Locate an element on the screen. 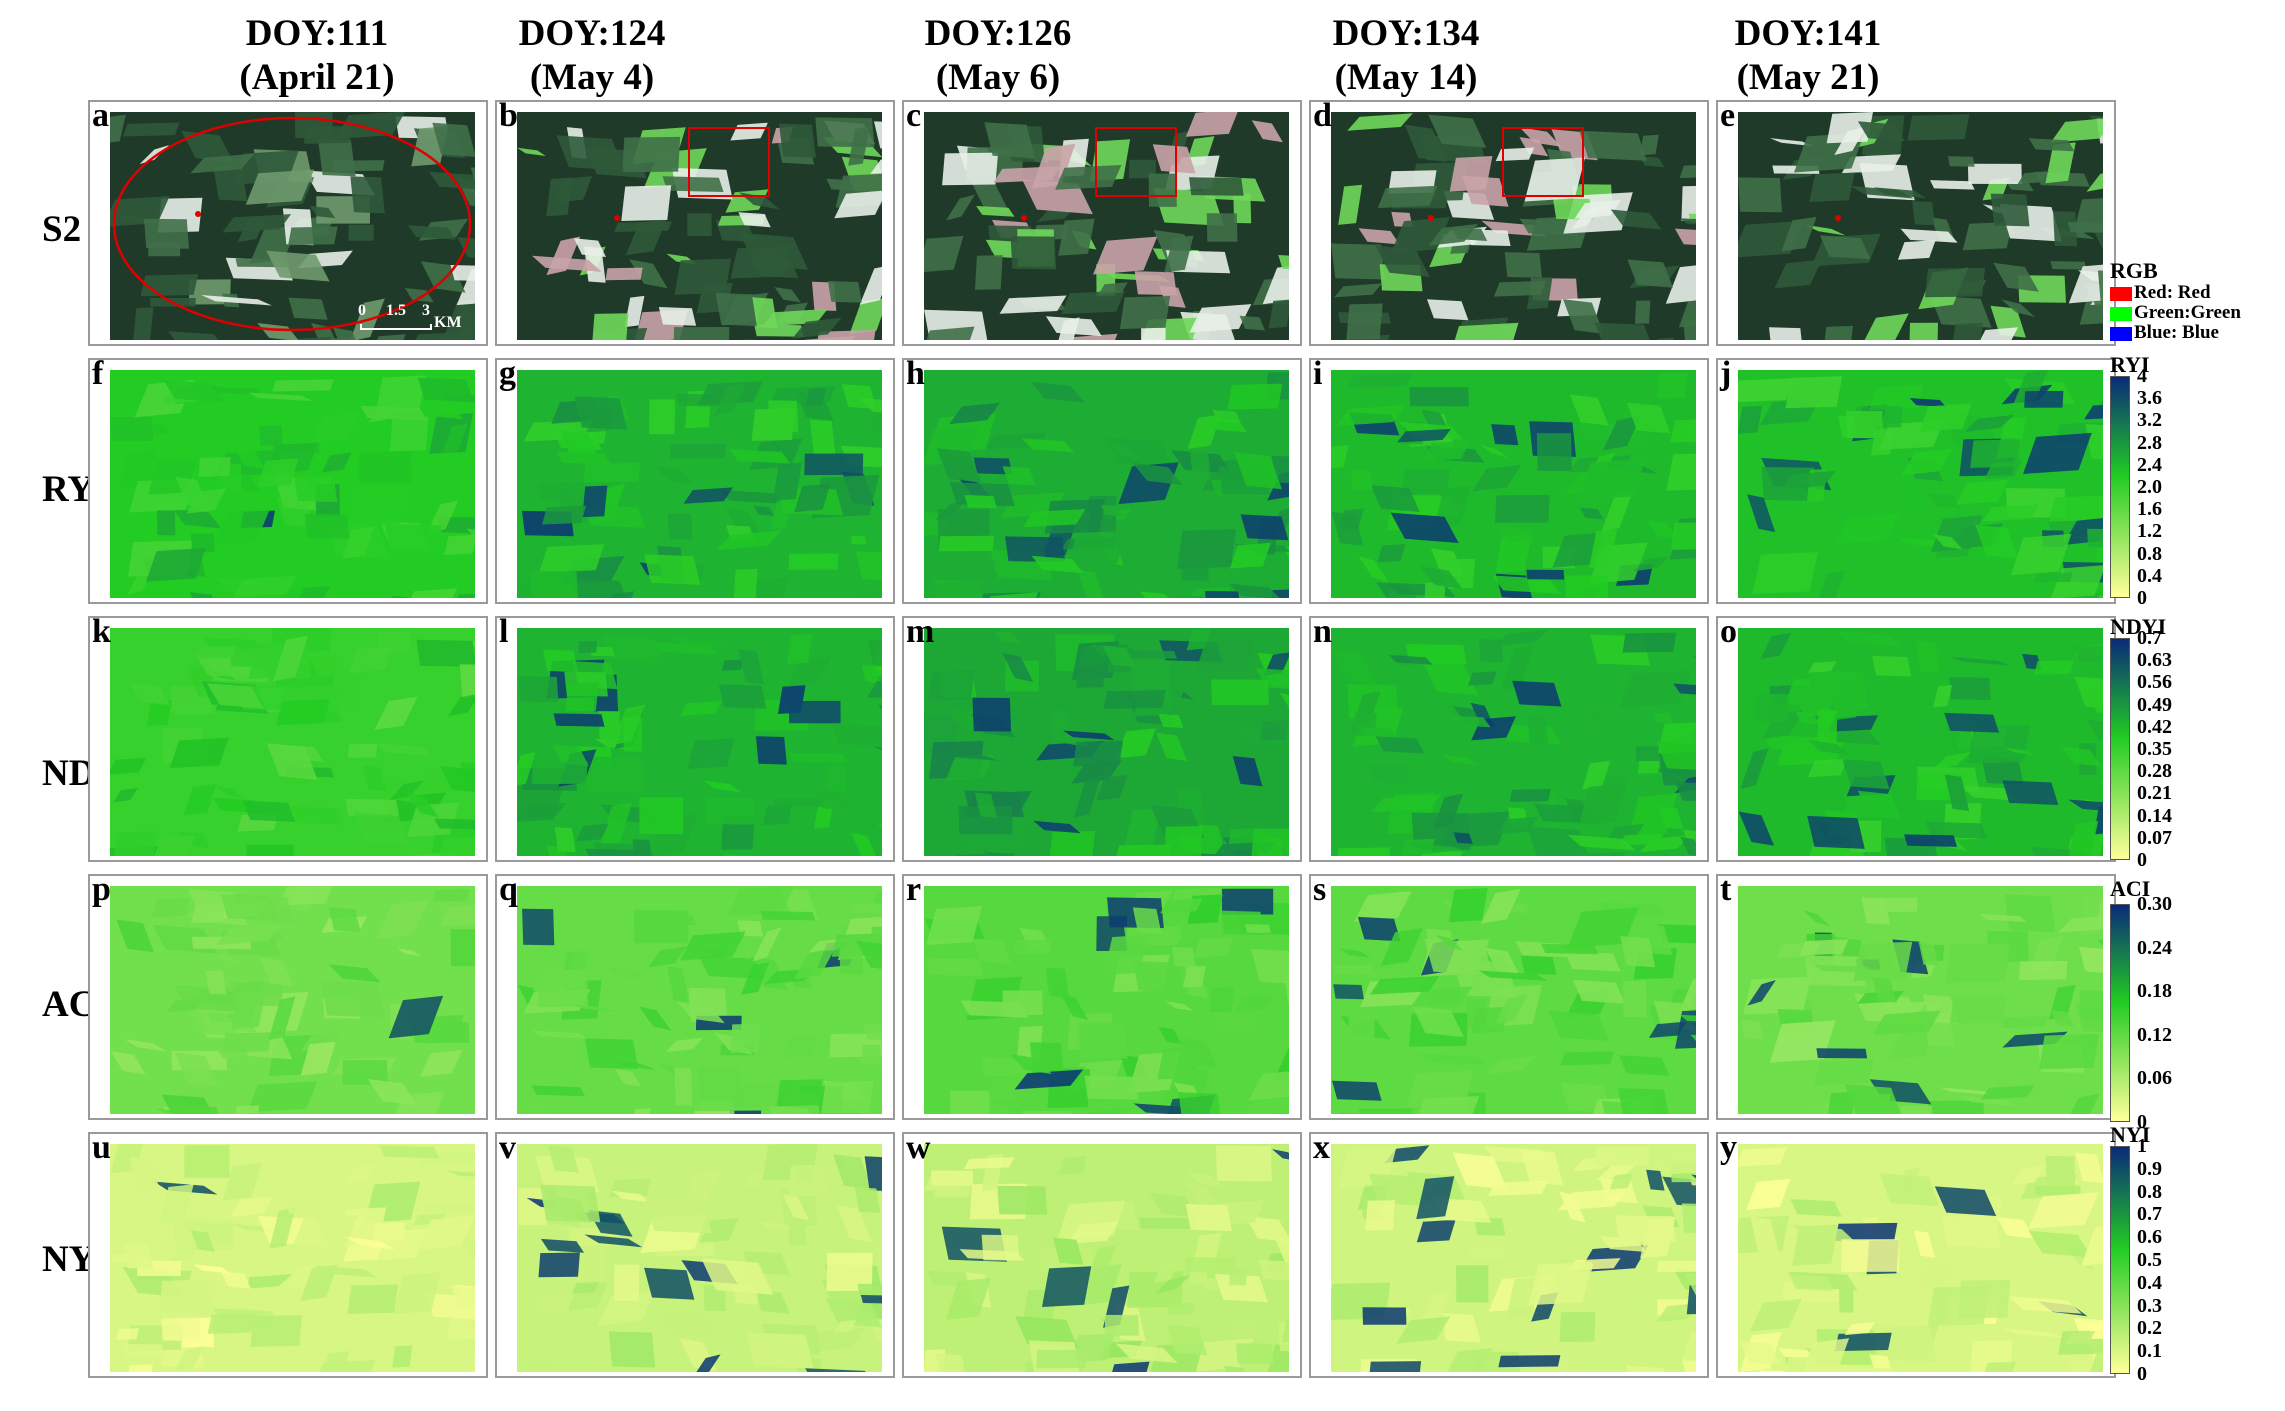 This screenshot has height=1411, width=2285. map-panel: j is located at coordinates (1916, 479).